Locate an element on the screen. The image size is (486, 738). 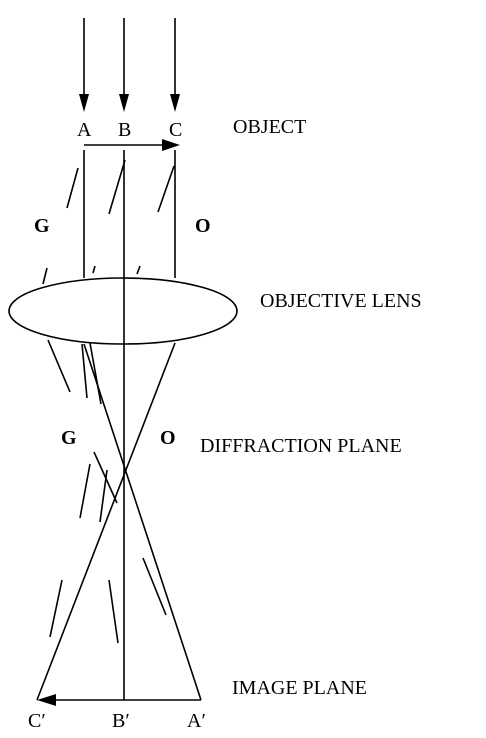
diffracted-rays-lower is located at coordinates (107, 491).